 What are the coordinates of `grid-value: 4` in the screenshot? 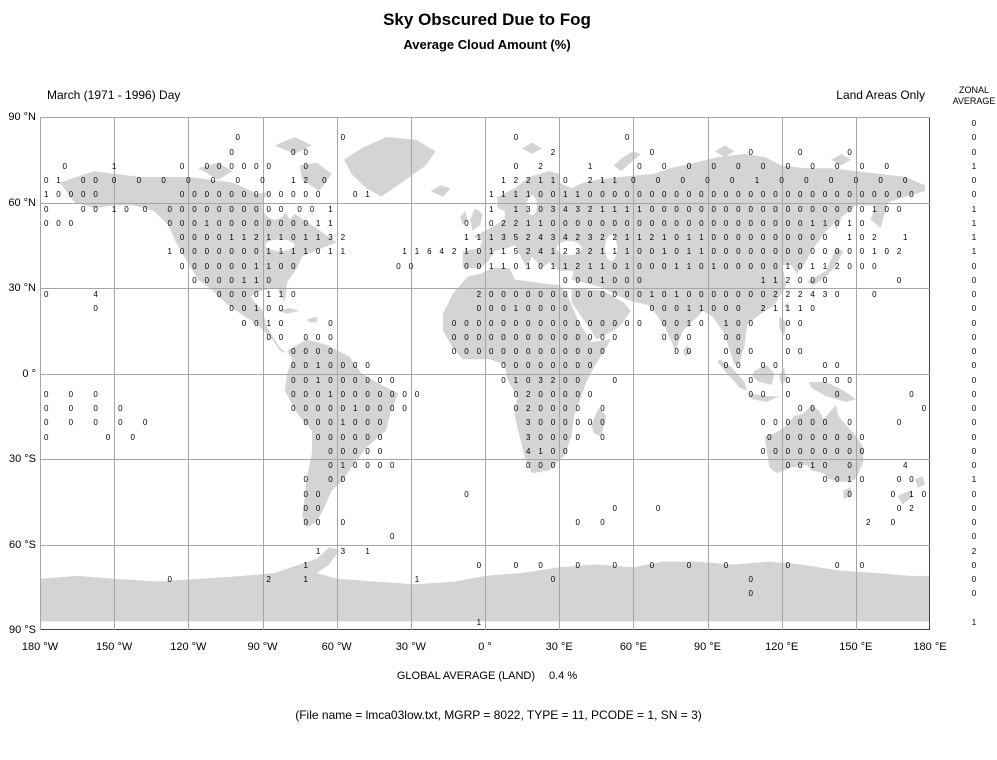 It's located at (528, 451).